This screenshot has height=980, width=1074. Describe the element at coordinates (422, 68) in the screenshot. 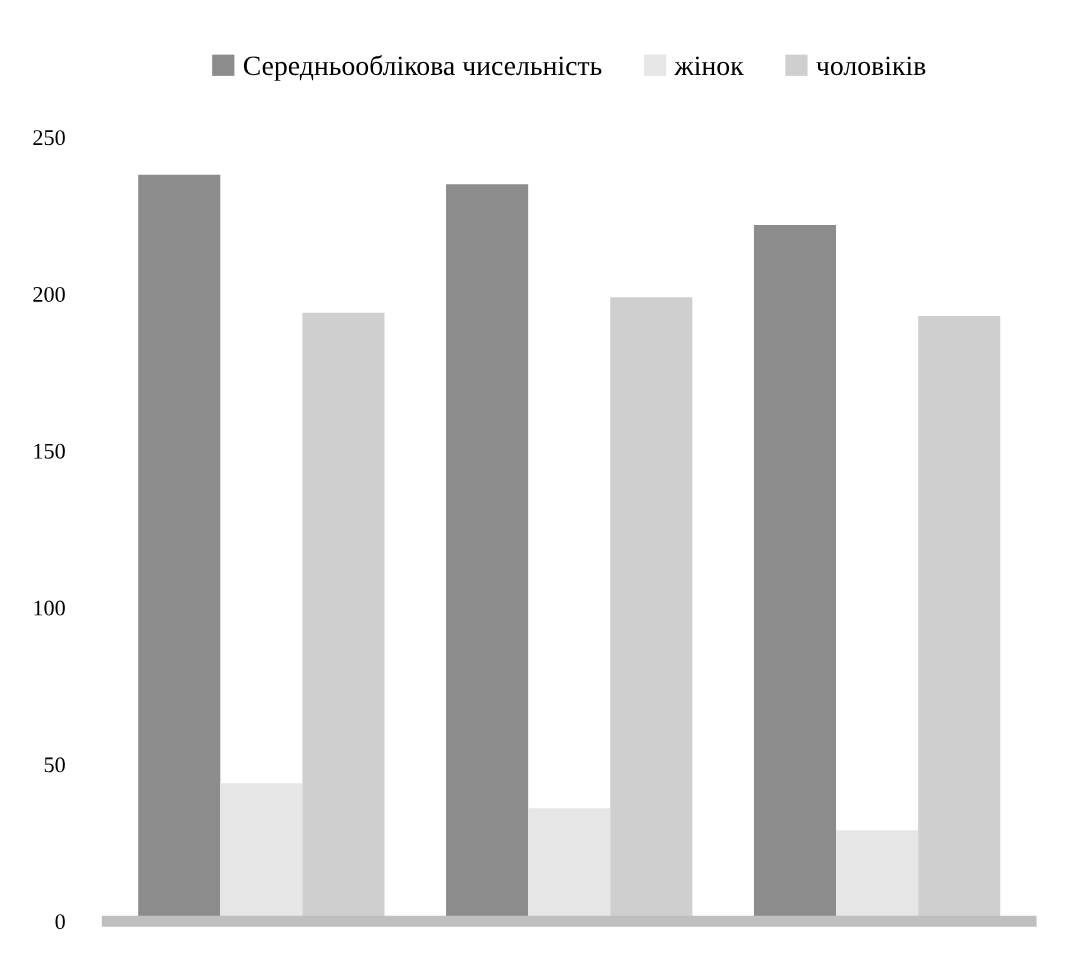

I see `legend-label: Середньооблікова чисельність` at that location.